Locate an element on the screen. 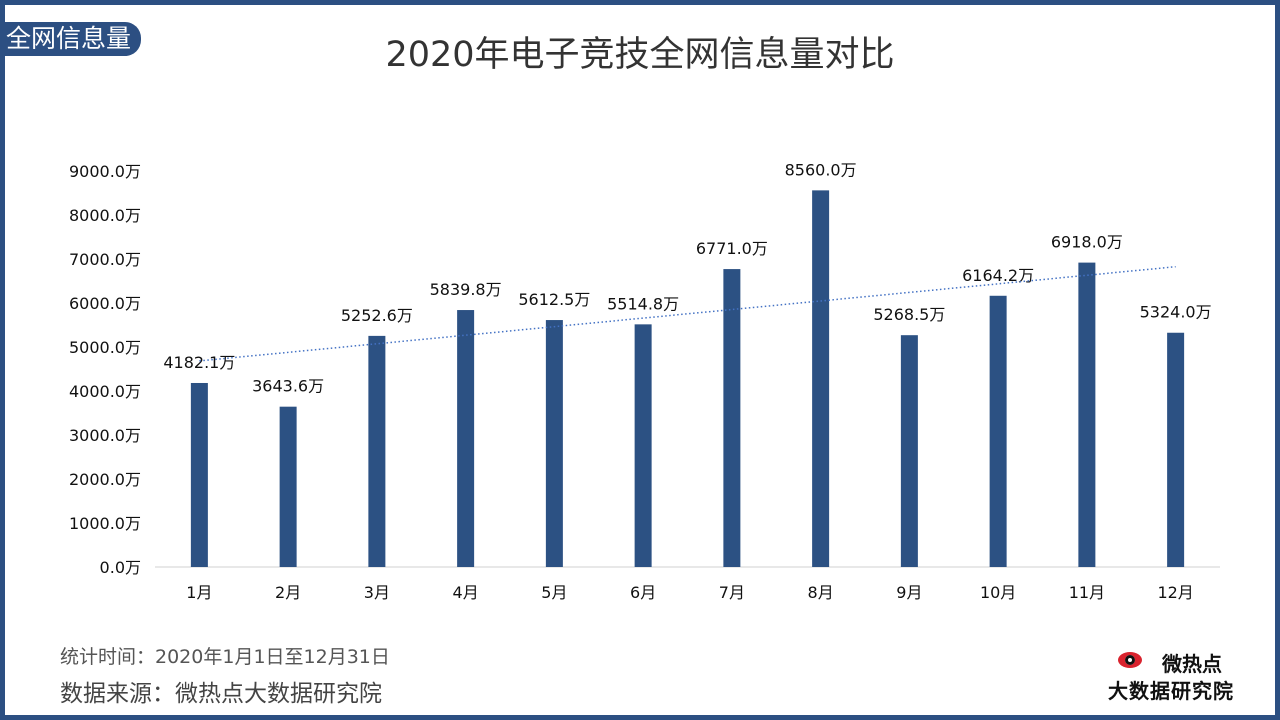  data-label: 4182.1万 is located at coordinates (199, 362).